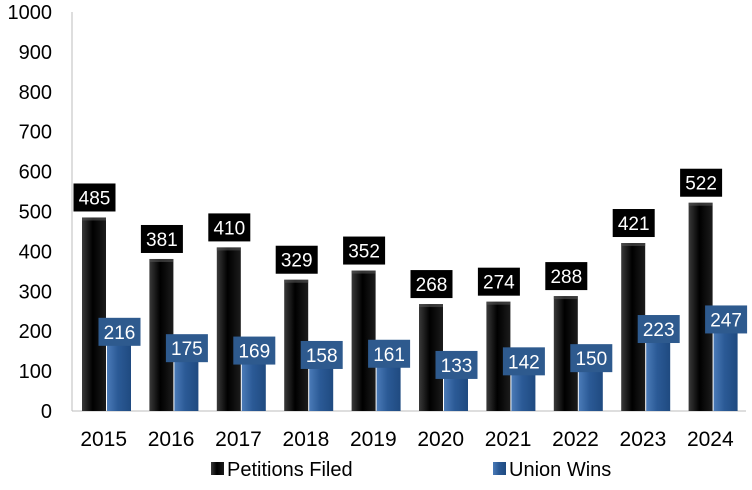  What do you see at coordinates (373, 439) in the screenshot?
I see `x-tick-label: 2019` at bounding box center [373, 439].